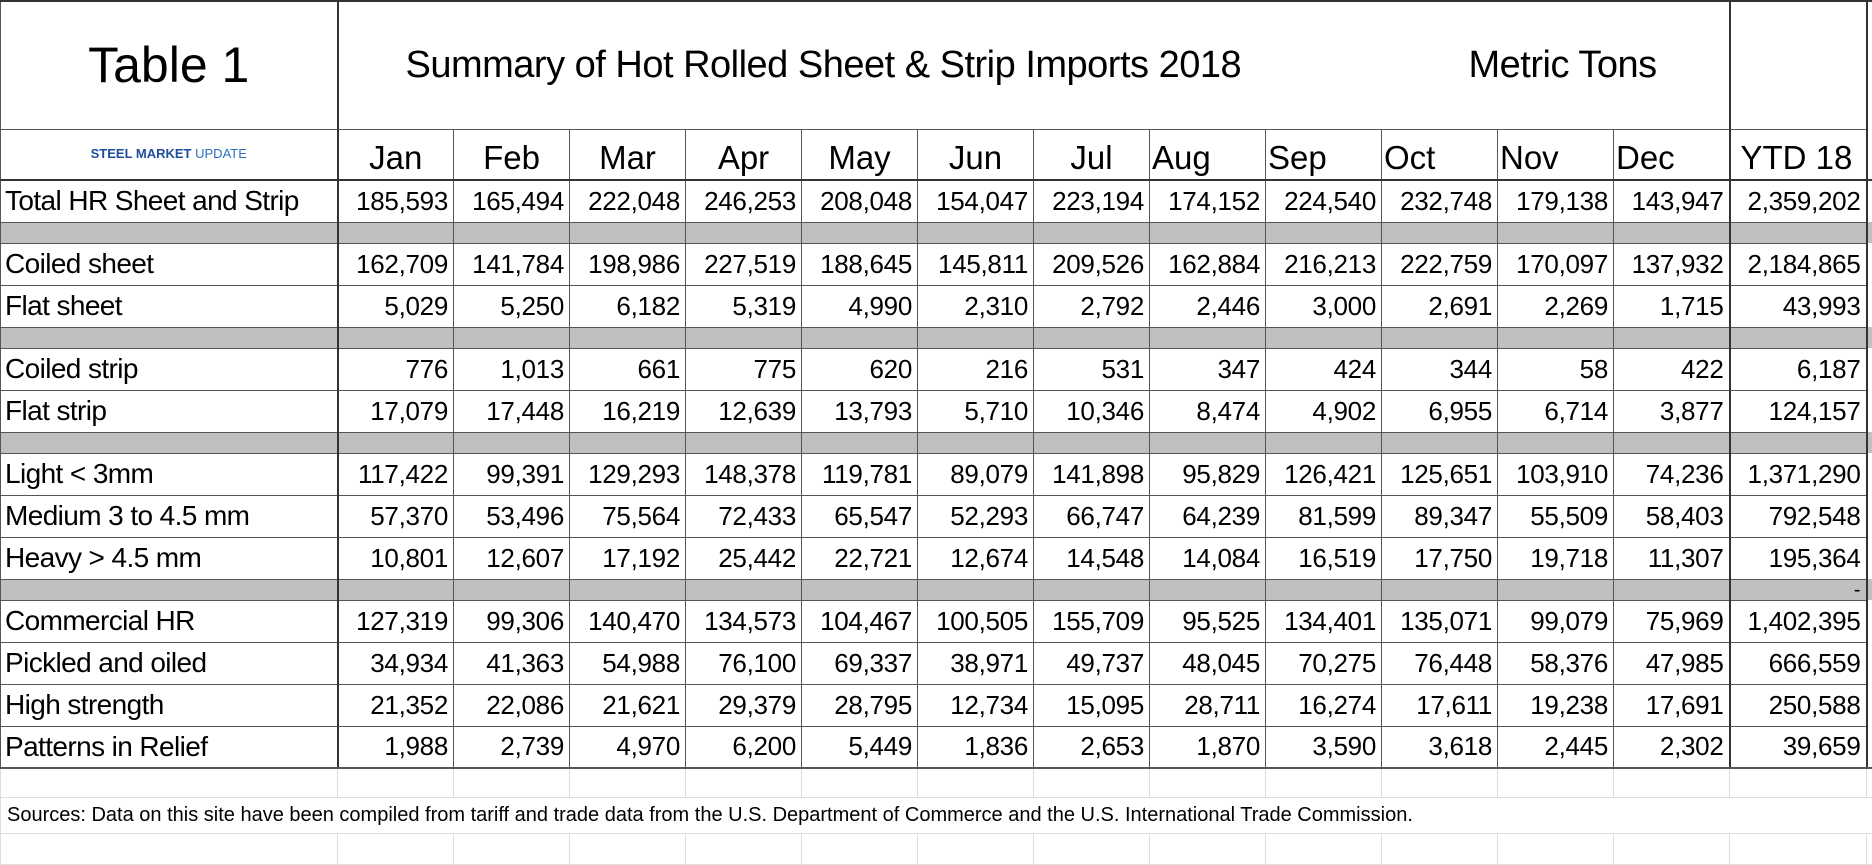 The width and height of the screenshot is (1872, 865). I want to click on column-header: Aug, so click(1208, 154).